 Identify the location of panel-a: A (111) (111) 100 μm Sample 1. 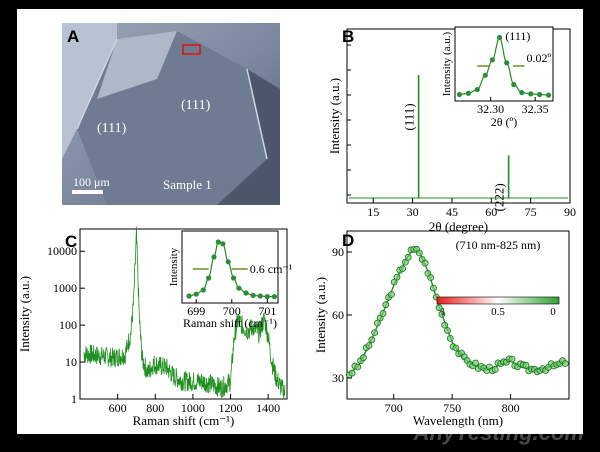
(171, 114).